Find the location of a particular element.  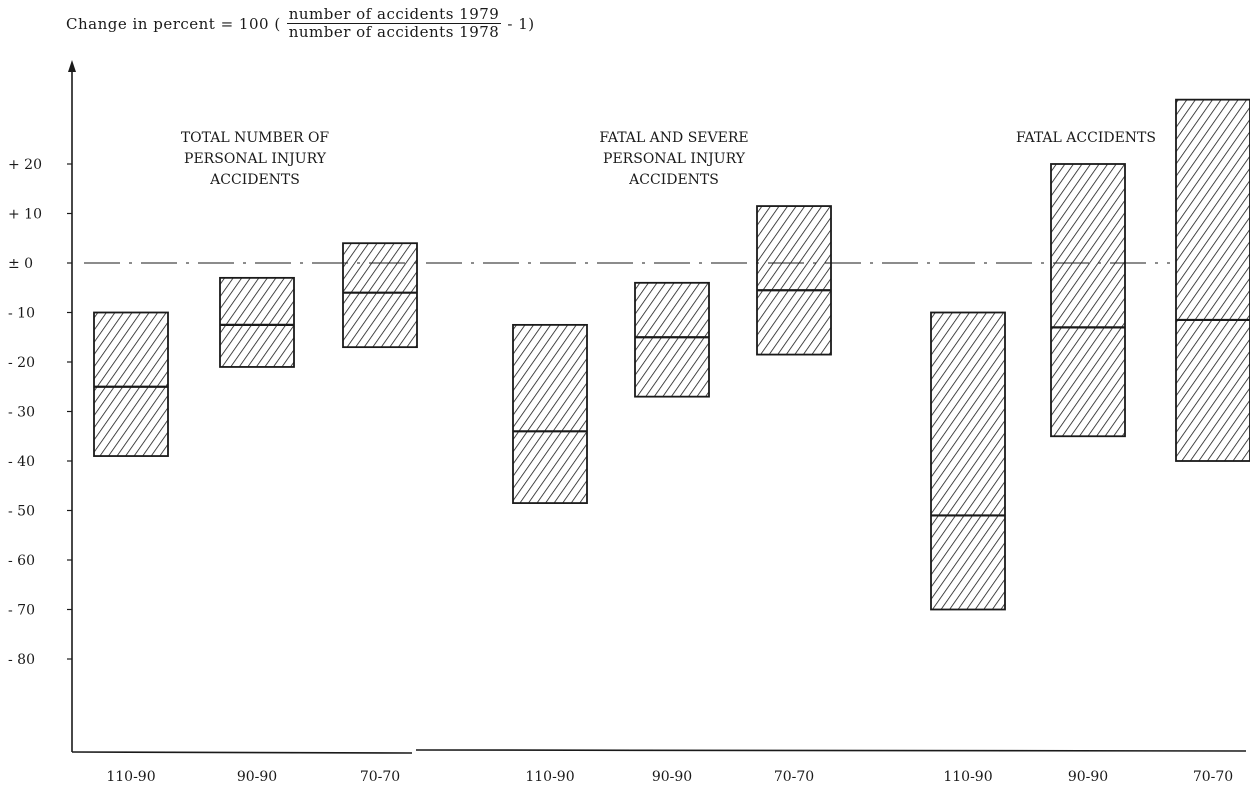

formula-prefix: Change in percent = 100 ( is located at coordinates (173, 23).